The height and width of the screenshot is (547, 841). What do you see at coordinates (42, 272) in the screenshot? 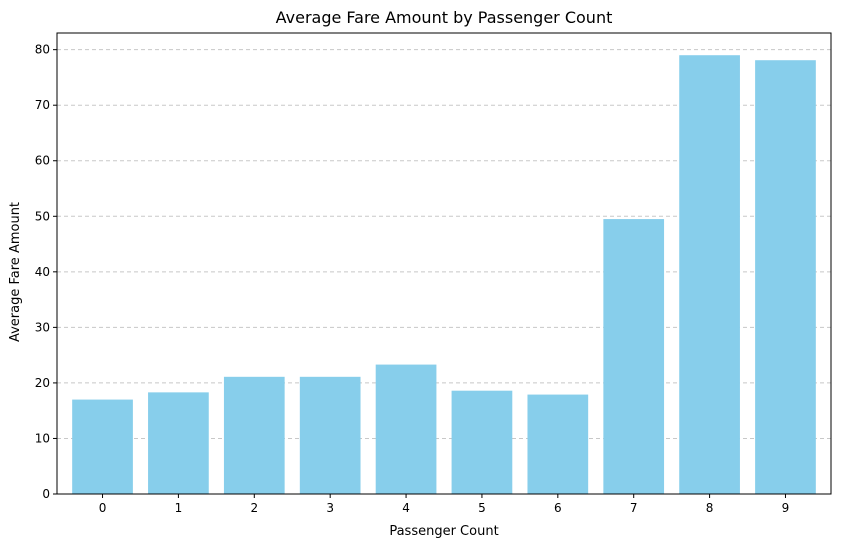
I see `y-tick-label: 40` at bounding box center [42, 272].